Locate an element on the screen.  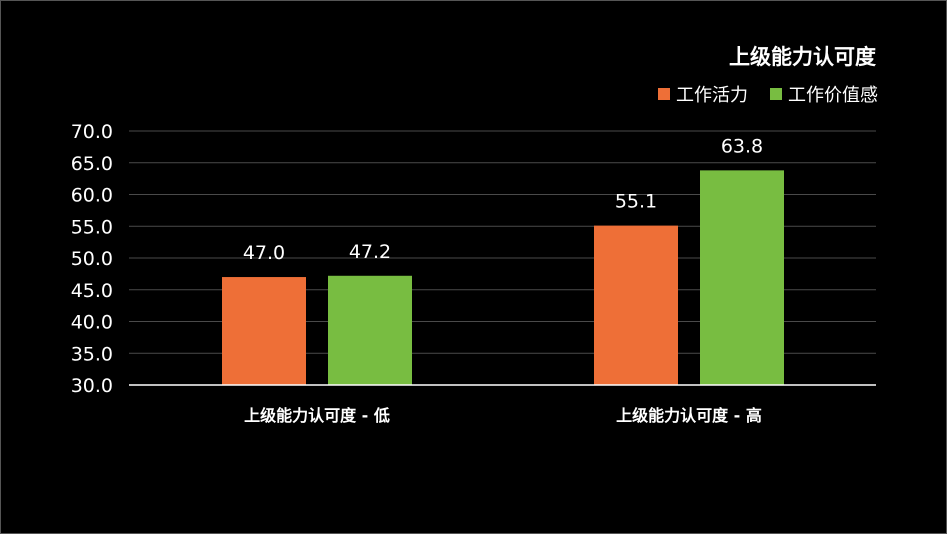
x-category-label-0: 上级能力认可度 - 低 is located at coordinates (317, 415).